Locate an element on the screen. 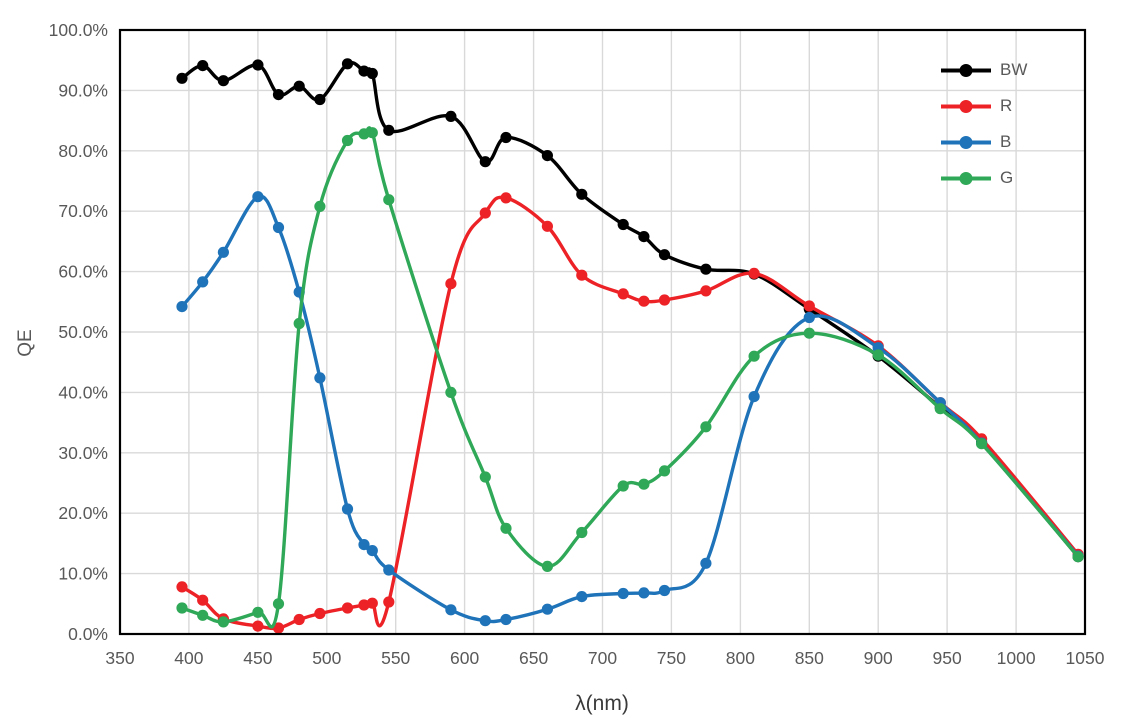 The image size is (1131, 727). legend: BW R B G is located at coordinates (984, 124).